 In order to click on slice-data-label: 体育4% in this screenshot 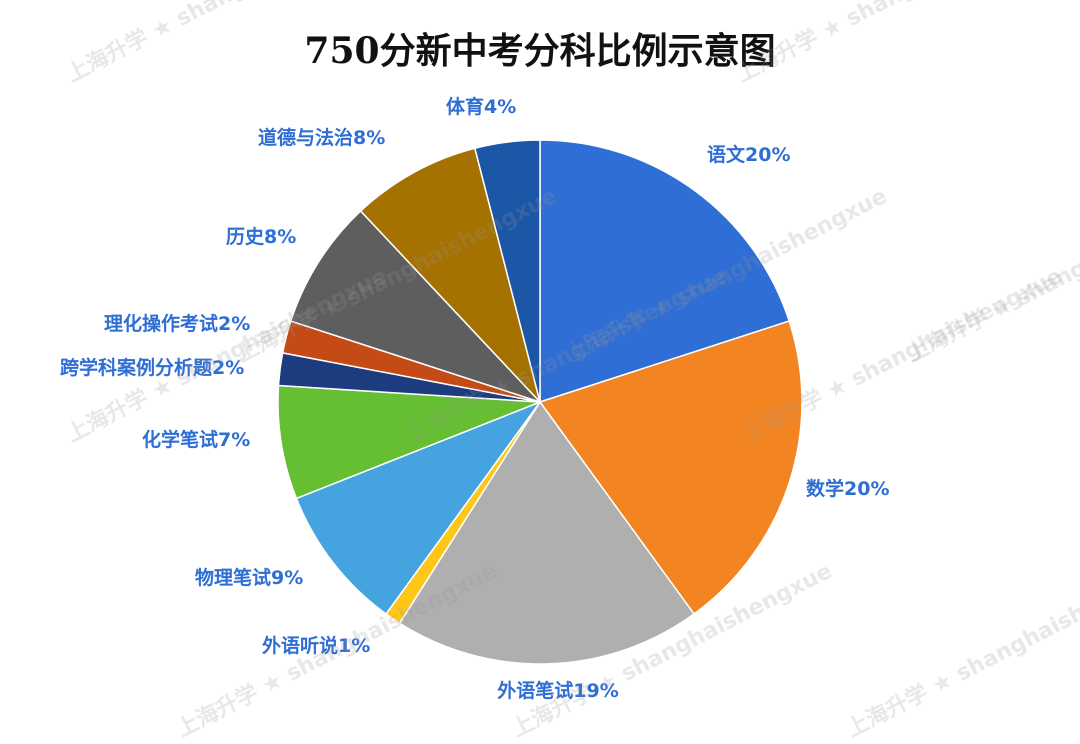, I will do `click(481, 106)`.